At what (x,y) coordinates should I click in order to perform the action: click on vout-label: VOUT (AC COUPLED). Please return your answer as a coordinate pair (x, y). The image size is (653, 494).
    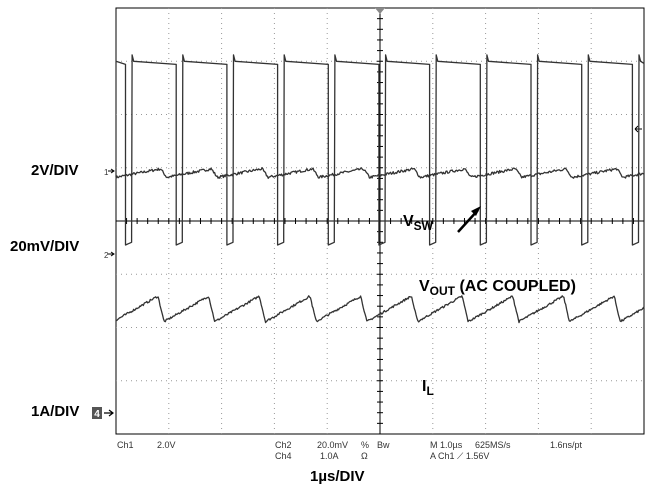
    Looking at the image, I should click on (497, 288).